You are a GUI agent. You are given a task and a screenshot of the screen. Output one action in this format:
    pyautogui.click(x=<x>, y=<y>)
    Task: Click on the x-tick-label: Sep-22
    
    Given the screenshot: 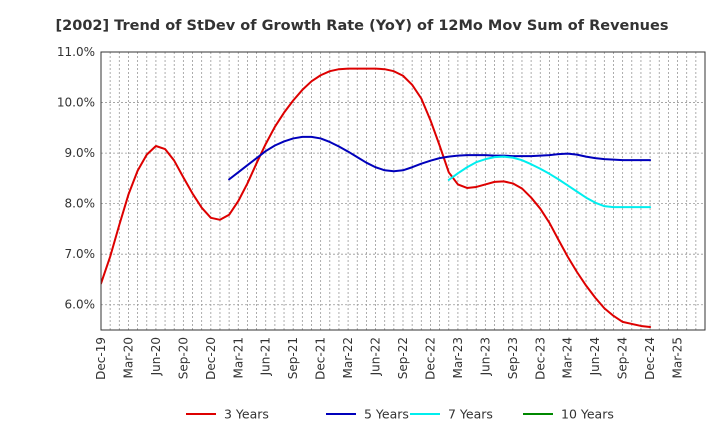 What is the action you would take?
    pyautogui.click(x=403, y=358)
    